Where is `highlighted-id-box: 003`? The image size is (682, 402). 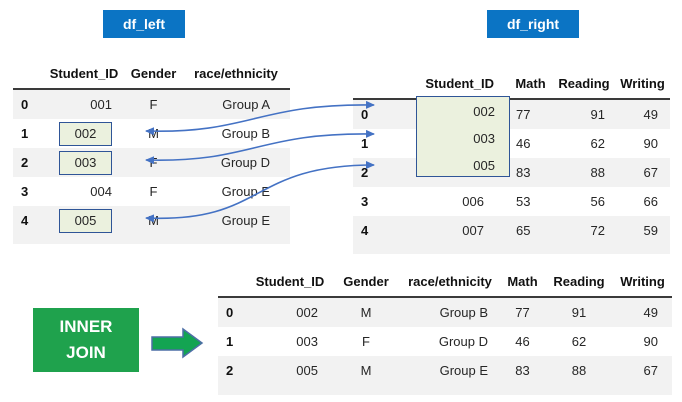
highlighted-id-box: 003 is located at coordinates (85, 162).